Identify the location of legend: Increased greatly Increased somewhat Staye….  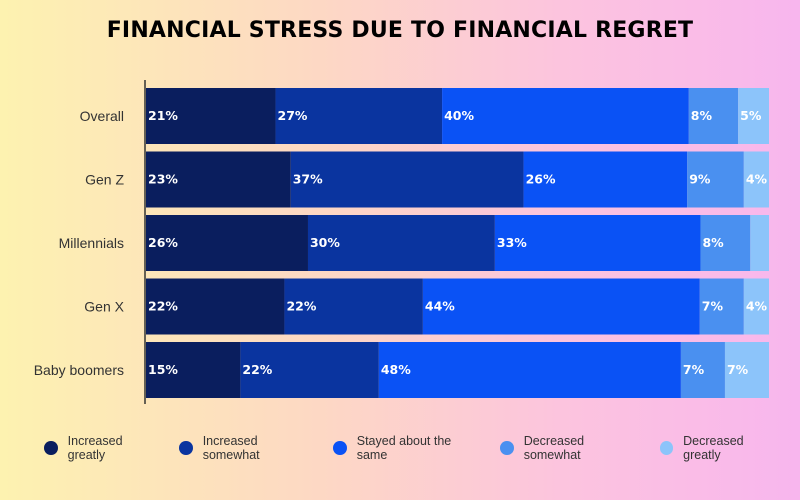
(422, 448).